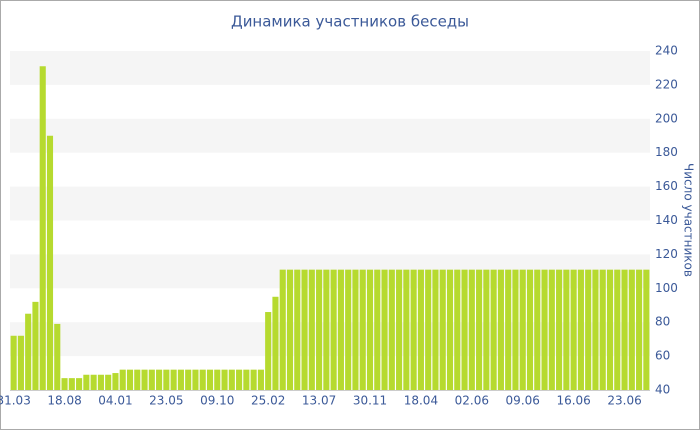 The image size is (700, 430). Describe the element at coordinates (666, 220) in the screenshot. I see `y-tick-label: 140` at that location.